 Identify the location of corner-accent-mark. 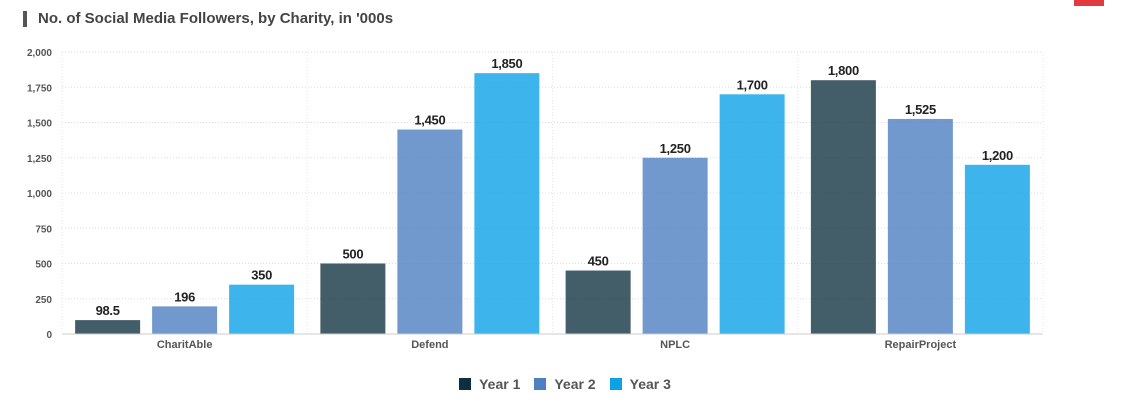
(1089, 3).